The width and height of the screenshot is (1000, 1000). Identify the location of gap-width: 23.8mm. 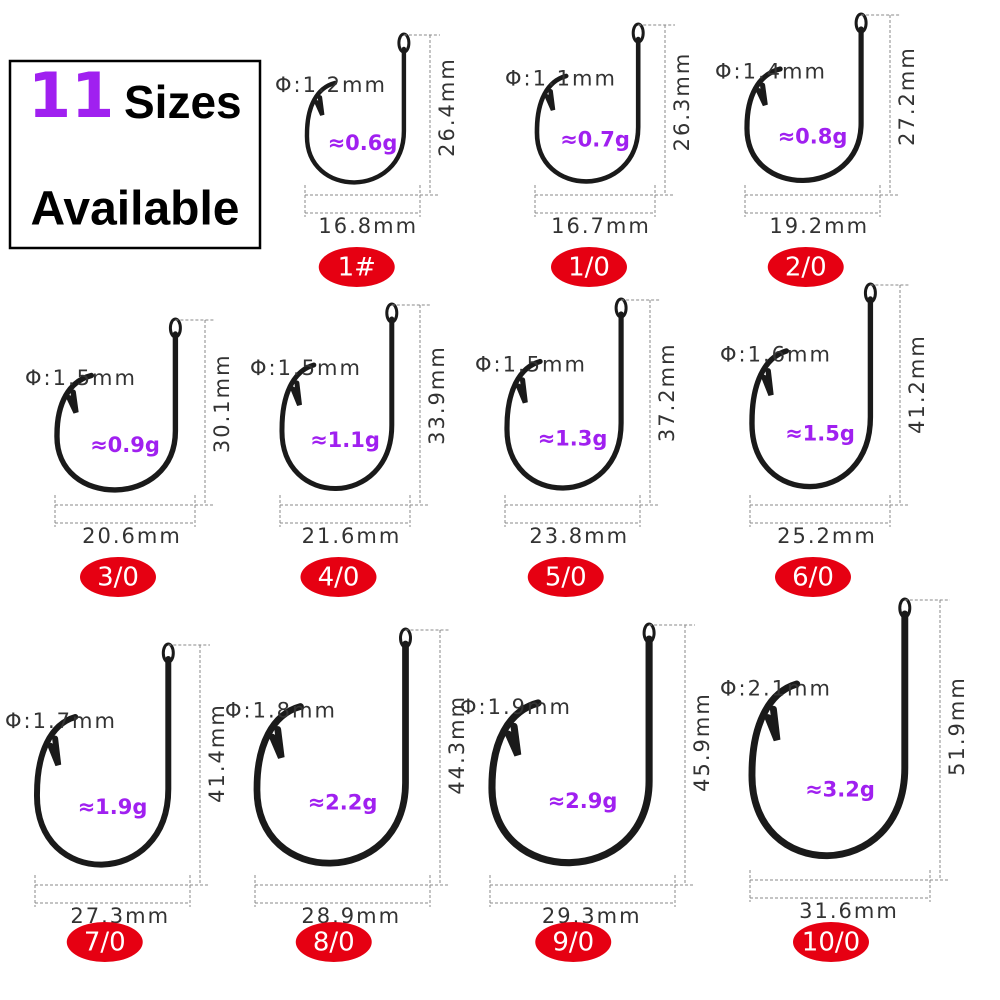
(579, 536).